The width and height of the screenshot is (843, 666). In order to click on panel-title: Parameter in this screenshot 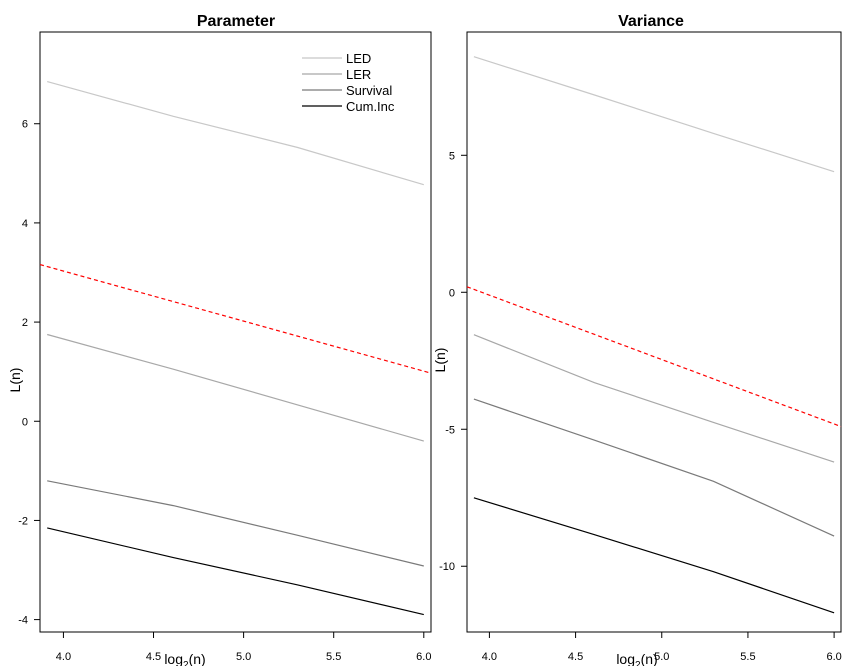, I will do `click(236, 21)`.